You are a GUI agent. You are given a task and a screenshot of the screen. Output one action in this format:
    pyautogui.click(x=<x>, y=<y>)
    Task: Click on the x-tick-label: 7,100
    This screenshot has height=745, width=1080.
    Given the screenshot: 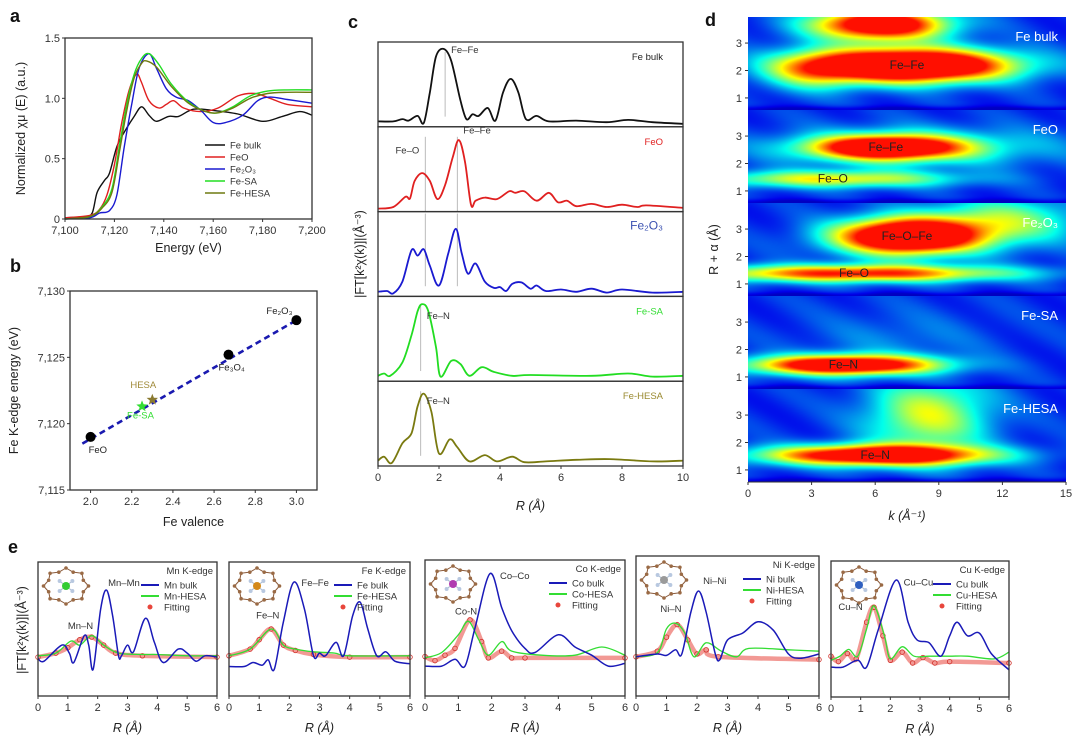 What is the action you would take?
    pyautogui.click(x=65, y=231)
    